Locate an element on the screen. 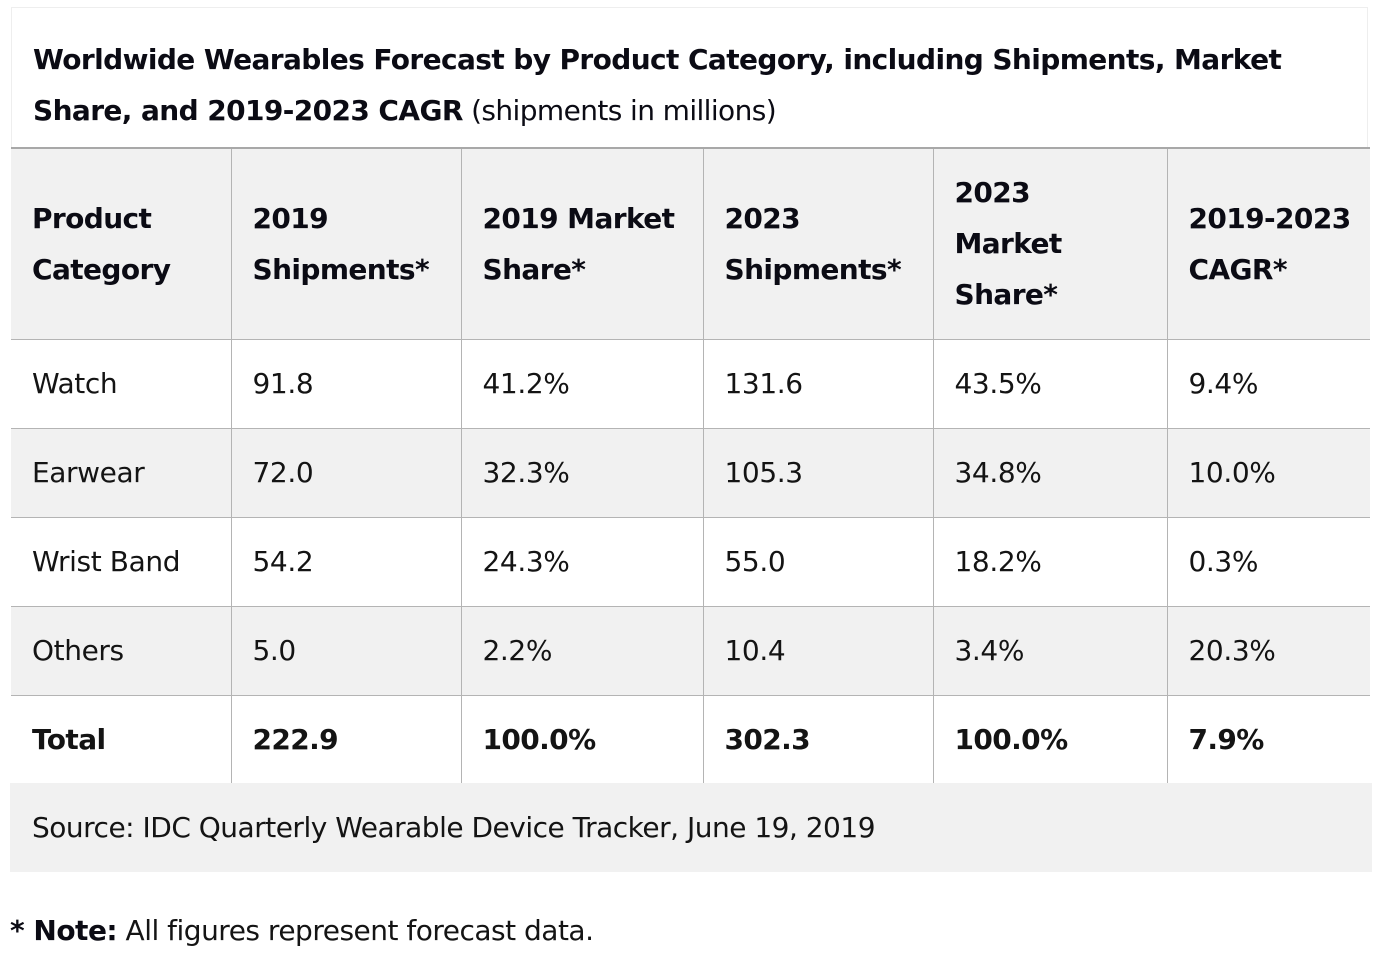 This screenshot has width=1388, height=962. table-row: Earwear 72.0 32.3% 105.3 34.8% 10.0% is located at coordinates (690, 472).